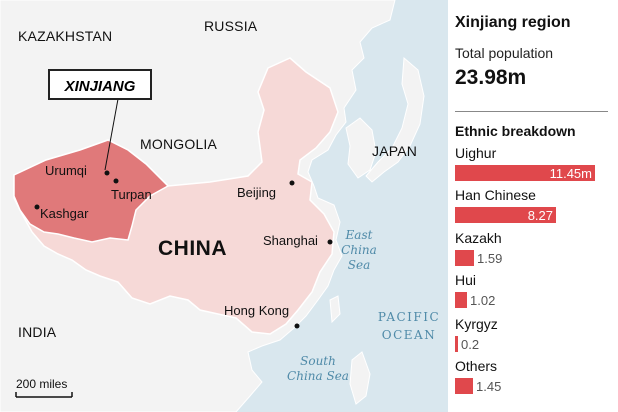 The height and width of the screenshot is (412, 618). What do you see at coordinates (179, 144) in the screenshot?
I see `label-mongolia: MONGOLIA` at bounding box center [179, 144].